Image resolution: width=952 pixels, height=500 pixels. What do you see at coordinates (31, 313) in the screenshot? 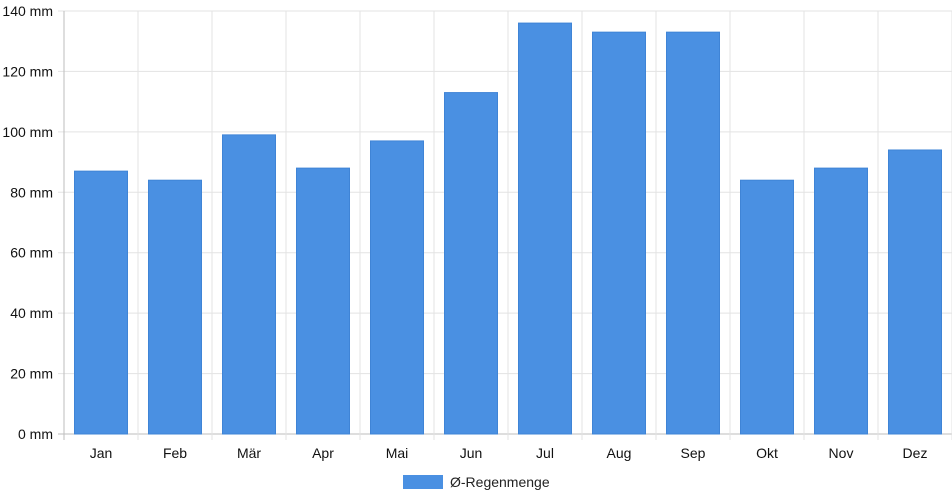
I see `y-tick-label: 40 mm` at bounding box center [31, 313].